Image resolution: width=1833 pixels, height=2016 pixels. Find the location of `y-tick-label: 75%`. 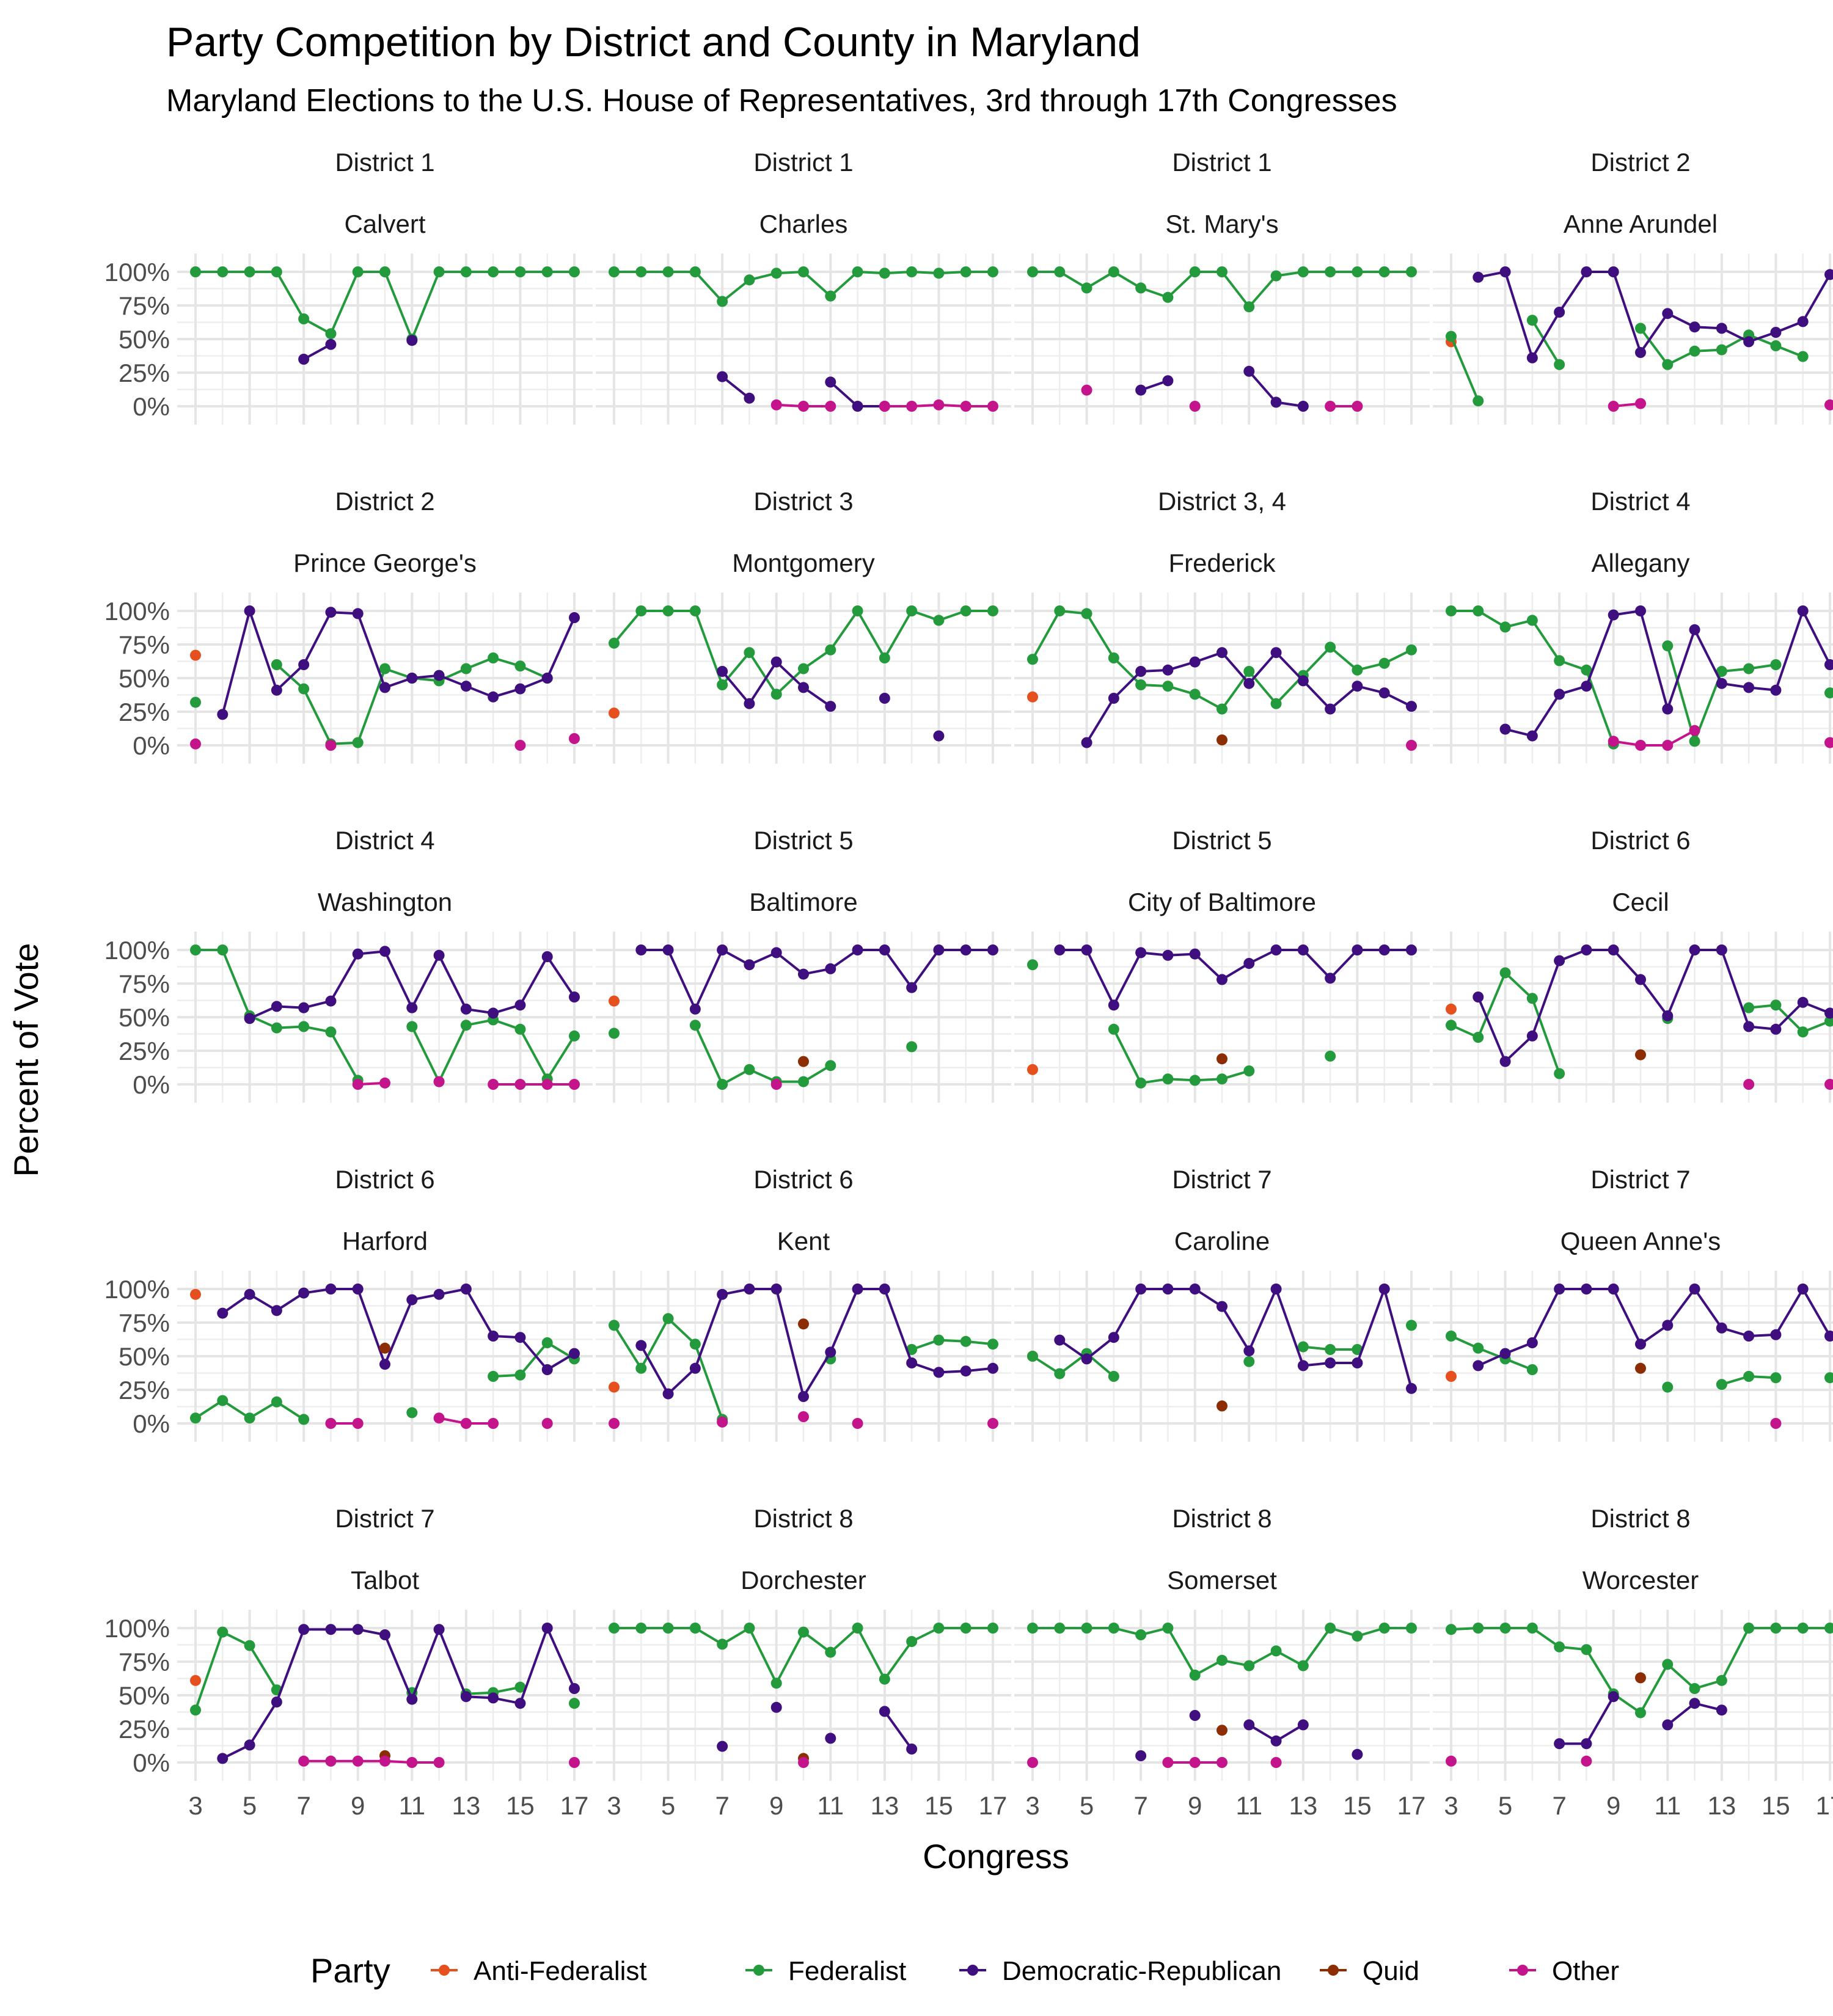

y-tick-label: 75% is located at coordinates (144, 984).